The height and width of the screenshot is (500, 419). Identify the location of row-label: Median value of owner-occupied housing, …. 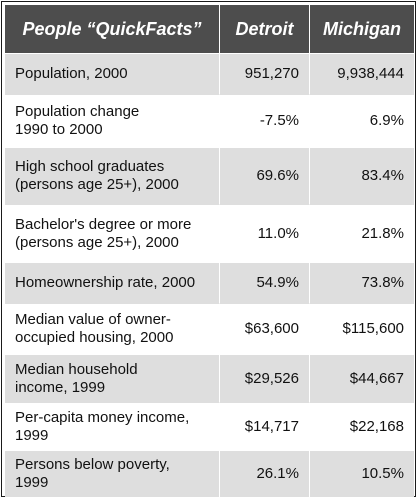
(112, 328).